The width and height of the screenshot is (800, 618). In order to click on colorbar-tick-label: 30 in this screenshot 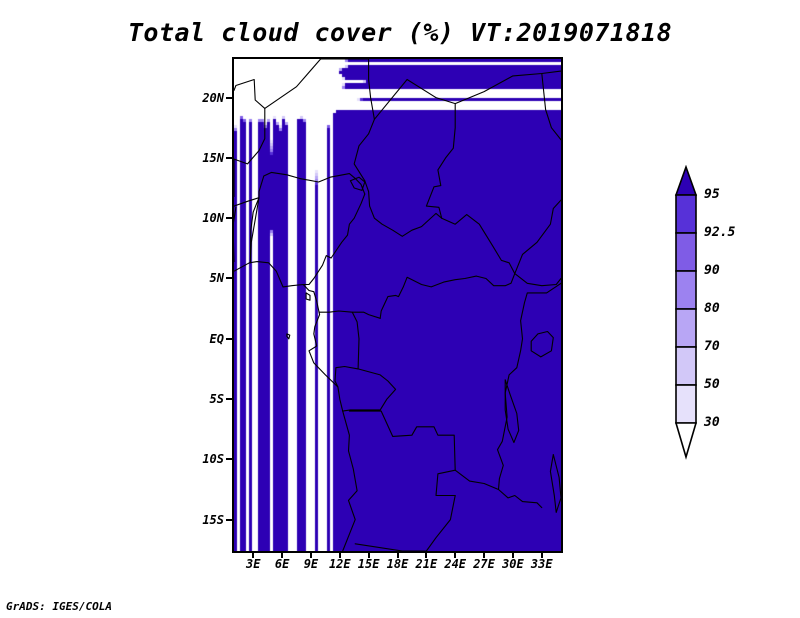, I will do `click(712, 422)`.